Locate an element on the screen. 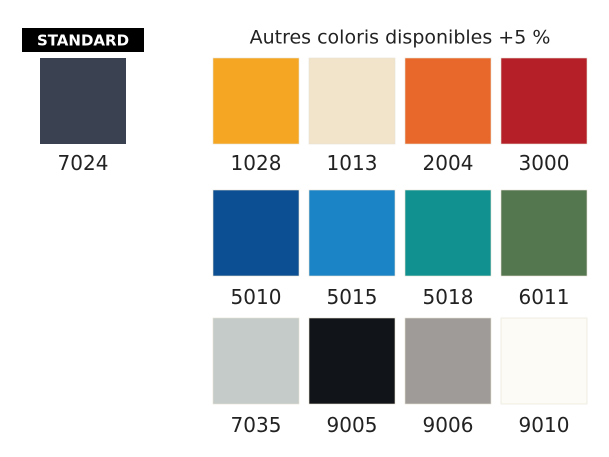  color-code: 9005 is located at coordinates (352, 425).